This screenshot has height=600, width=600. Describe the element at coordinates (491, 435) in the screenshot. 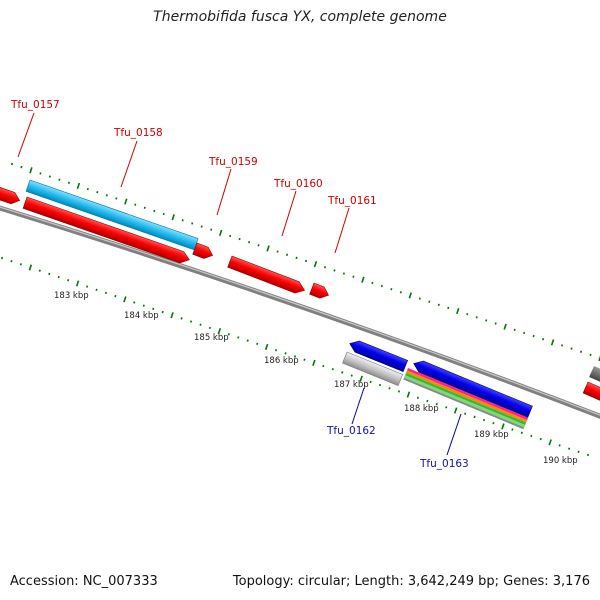

I see `scale-189-kbp: 189 kbp` at that location.